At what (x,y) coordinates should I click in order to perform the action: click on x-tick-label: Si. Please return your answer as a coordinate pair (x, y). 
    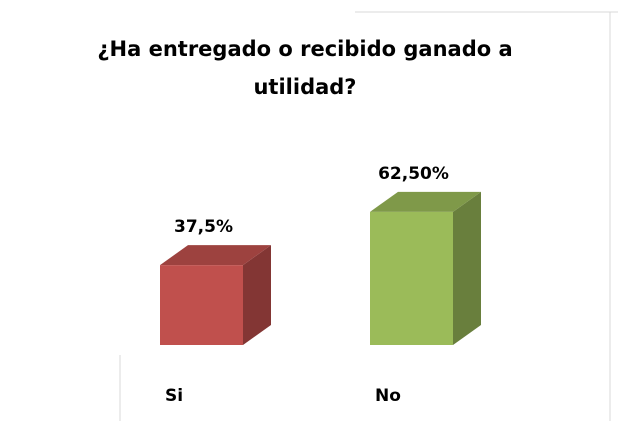
    Looking at the image, I should click on (174, 396).